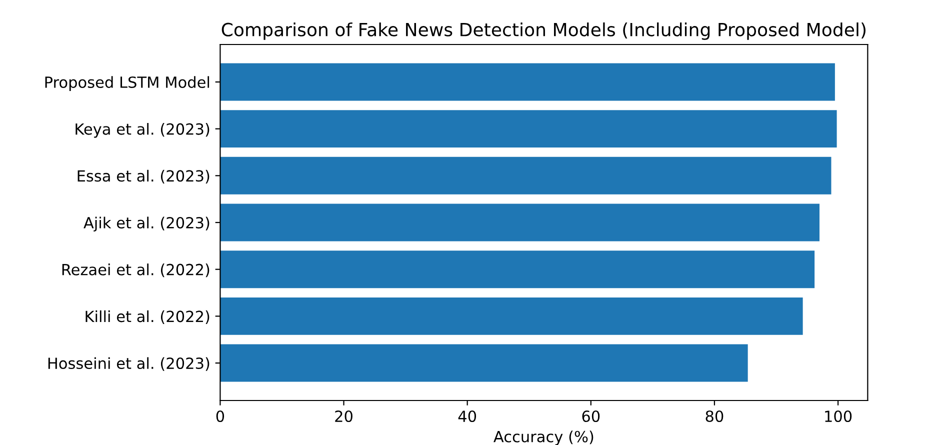  I want to click on y-tick-label: Killi et al. (2022), so click(148, 317).